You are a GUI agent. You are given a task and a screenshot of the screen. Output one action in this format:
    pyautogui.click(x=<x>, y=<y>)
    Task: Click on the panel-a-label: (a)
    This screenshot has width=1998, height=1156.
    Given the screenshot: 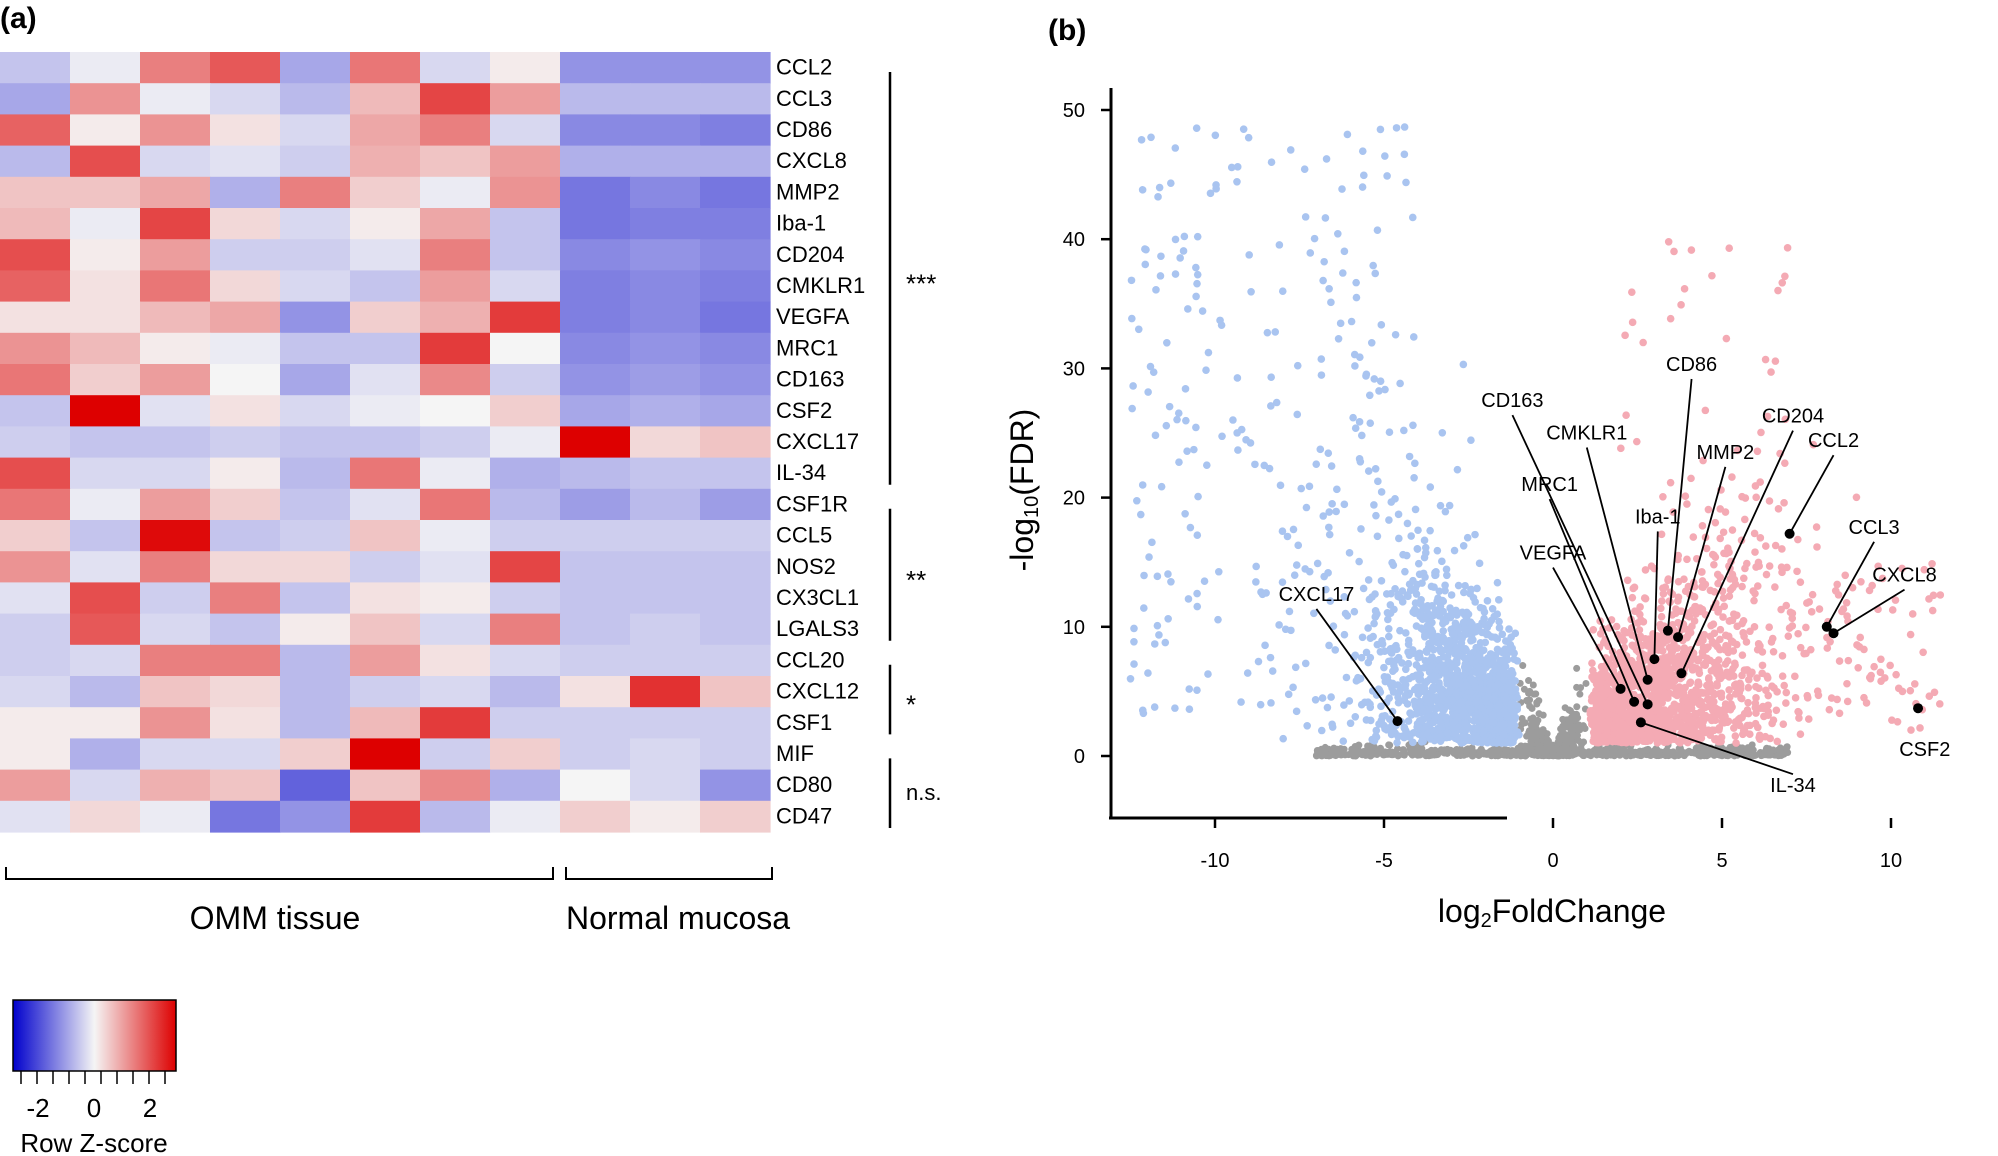 What is the action you would take?
    pyautogui.click(x=18, y=18)
    